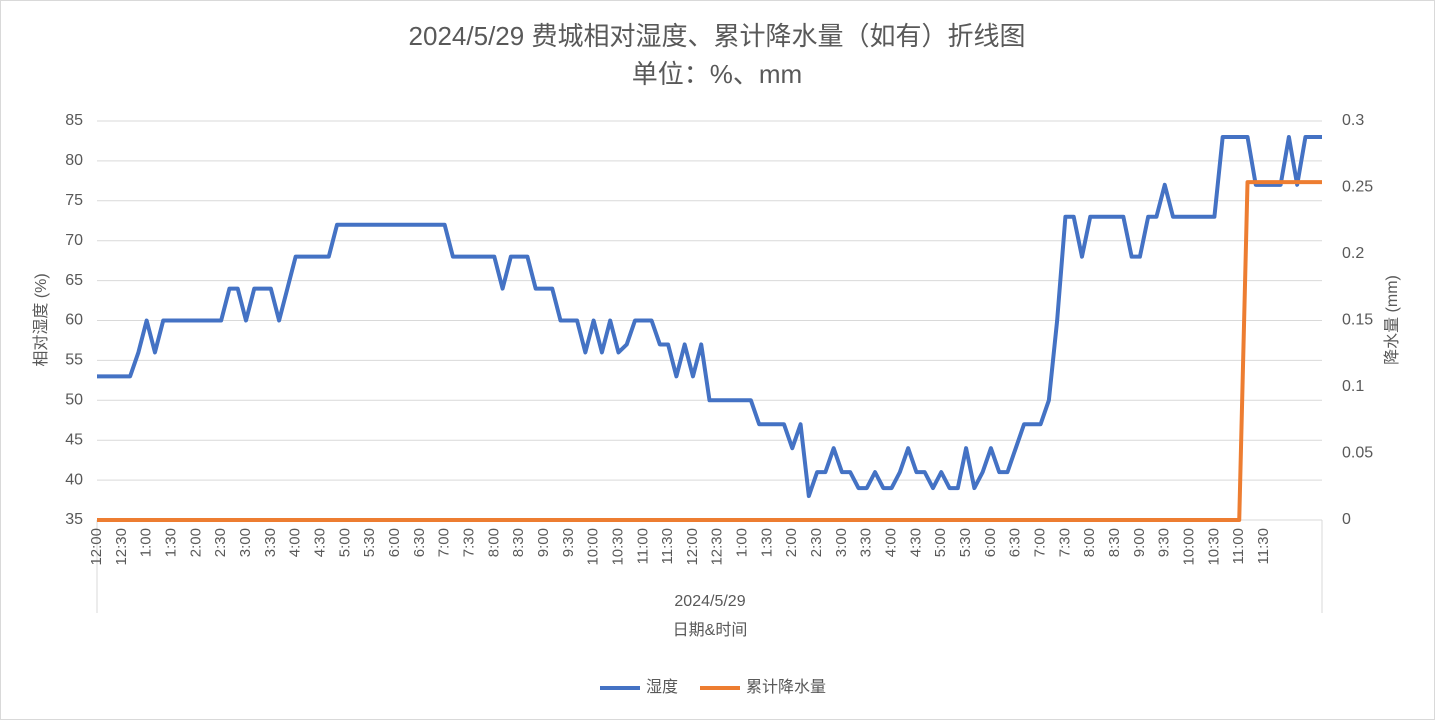  What do you see at coordinates (74, 320) in the screenshot?
I see `y-tick-label: 60` at bounding box center [74, 320].